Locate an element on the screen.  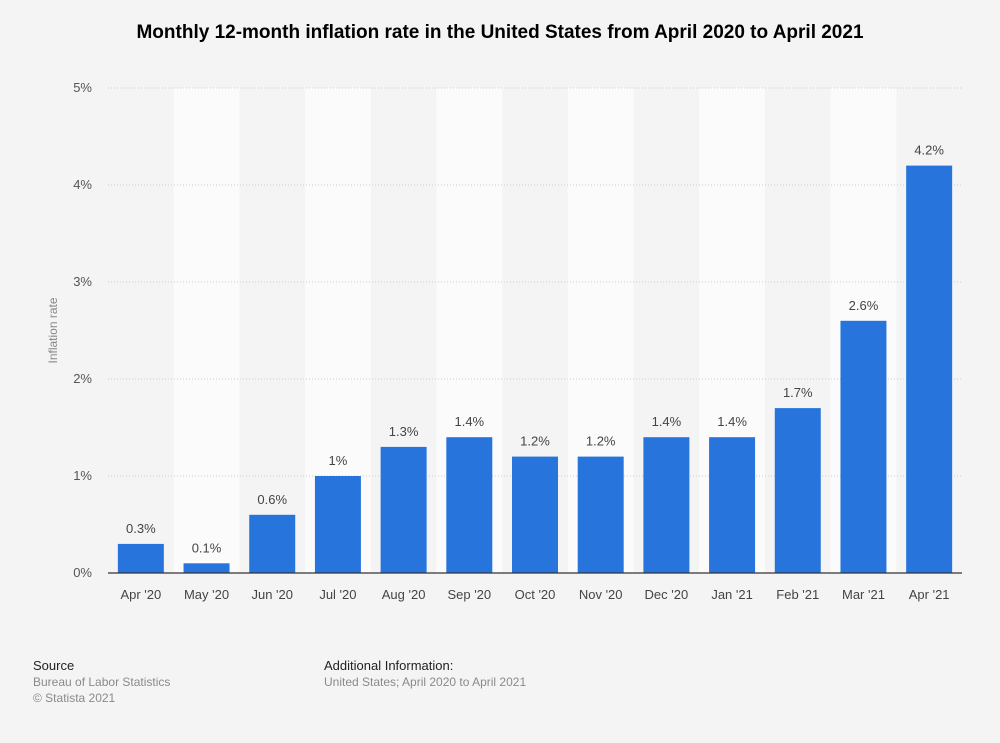
value-label: 1.3% is located at coordinates (404, 431).